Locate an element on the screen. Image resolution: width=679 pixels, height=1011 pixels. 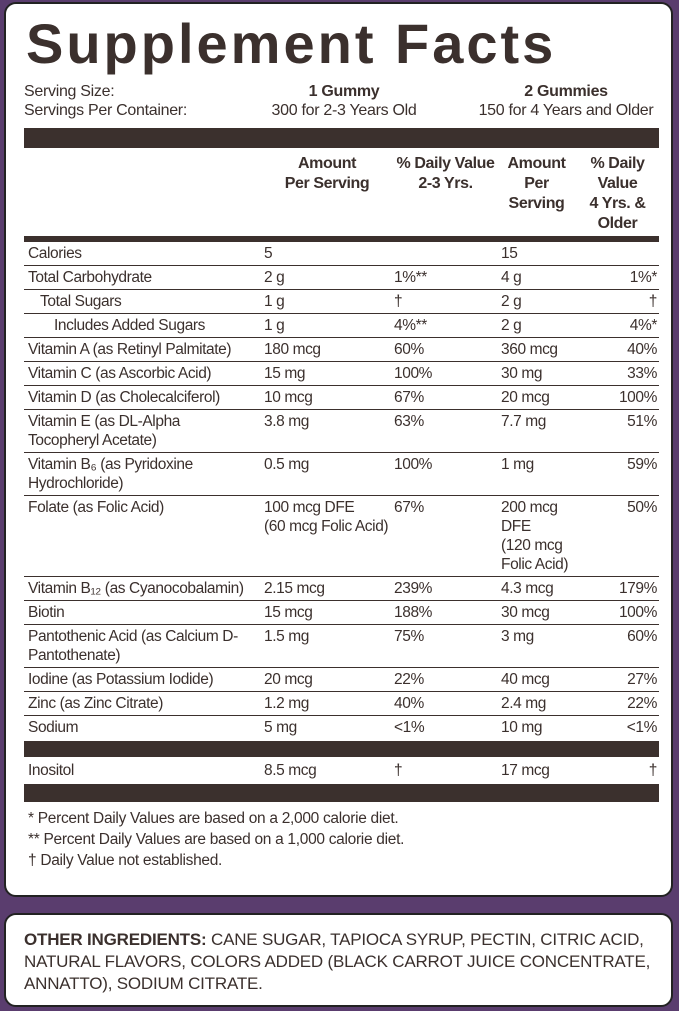
nutrient-row: Biotin 15 mcg 188% 30 mcg 100% is located at coordinates (341, 613).